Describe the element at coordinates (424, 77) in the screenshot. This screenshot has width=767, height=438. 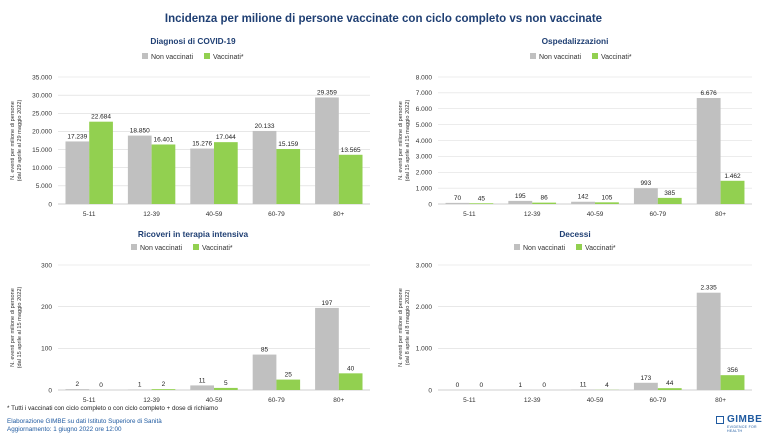
I see `y-tick-label: 8.000` at that location.